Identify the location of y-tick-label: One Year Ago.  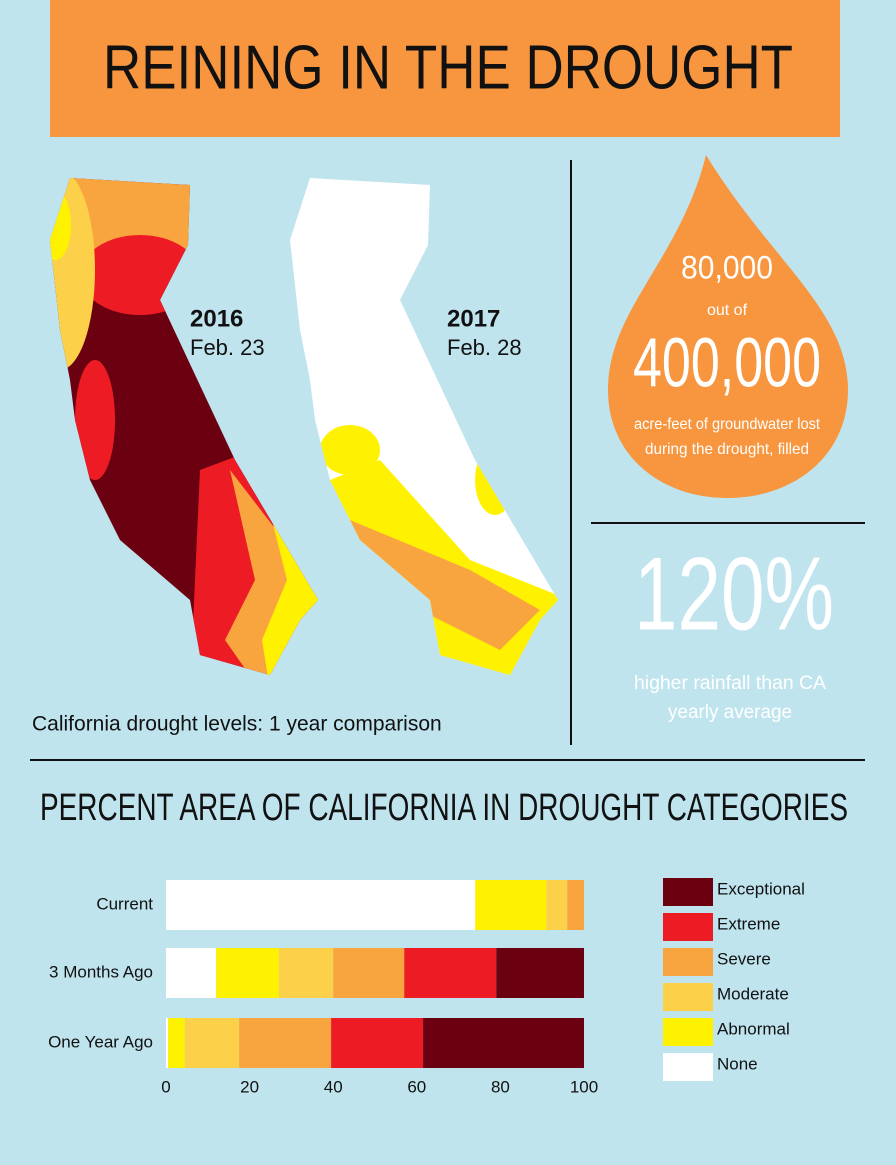
(100, 1041).